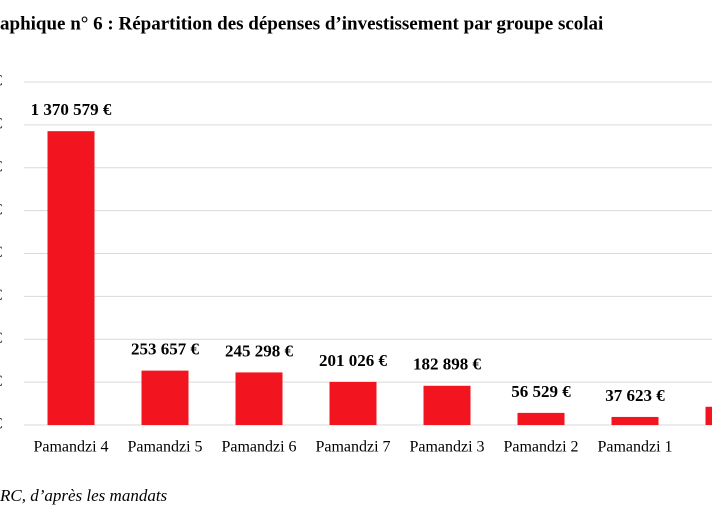 The width and height of the screenshot is (712, 521). Describe the element at coordinates (352, 447) in the screenshot. I see `x-tick-label: Pamandzi 7` at that location.